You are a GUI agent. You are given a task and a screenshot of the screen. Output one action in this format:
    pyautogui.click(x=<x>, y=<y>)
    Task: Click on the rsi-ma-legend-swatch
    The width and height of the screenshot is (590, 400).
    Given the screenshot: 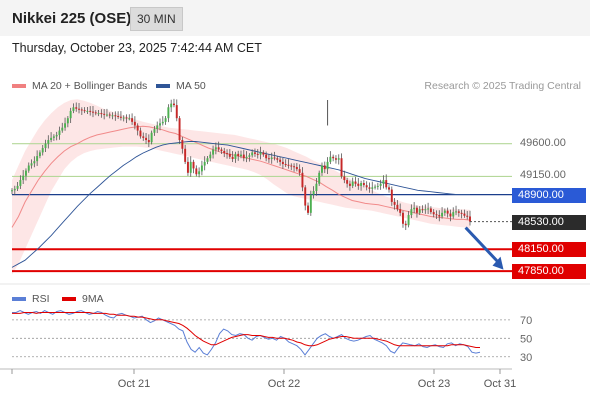 What is the action you would take?
    pyautogui.click(x=69, y=299)
    